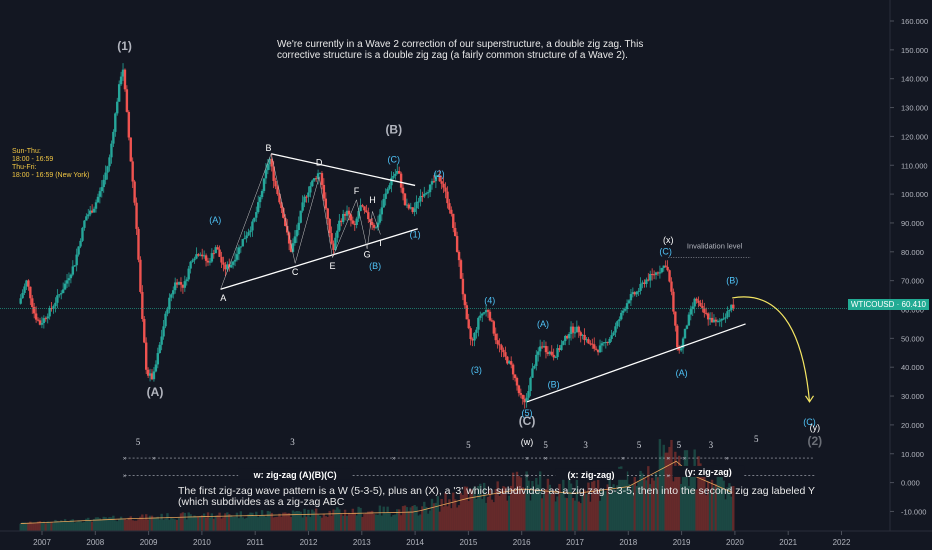 This screenshot has height=550, width=932. I want to click on price-tag-symbol: WTICOUSD, so click(872, 304).